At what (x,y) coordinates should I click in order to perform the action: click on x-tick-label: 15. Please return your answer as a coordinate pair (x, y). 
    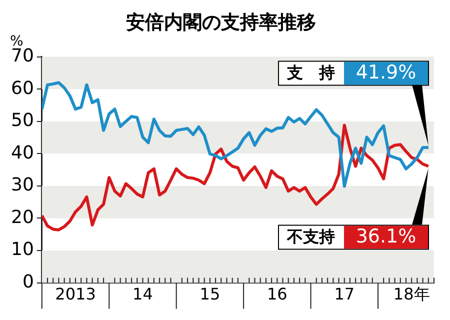
    Looking at the image, I should click on (210, 294).